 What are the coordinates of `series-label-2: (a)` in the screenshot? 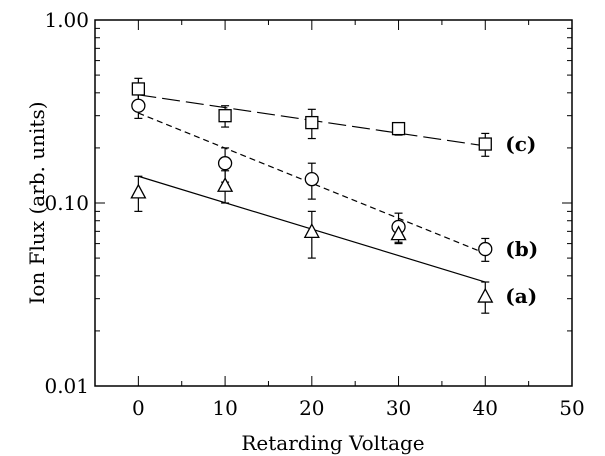 It's located at (521, 296).